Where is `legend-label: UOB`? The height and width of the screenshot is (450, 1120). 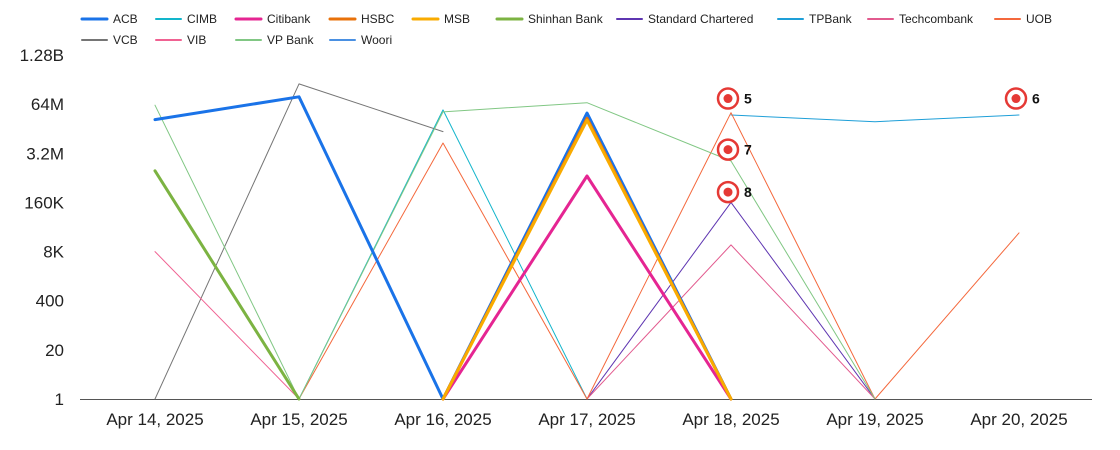
legend-label: UOB is located at coordinates (1039, 19).